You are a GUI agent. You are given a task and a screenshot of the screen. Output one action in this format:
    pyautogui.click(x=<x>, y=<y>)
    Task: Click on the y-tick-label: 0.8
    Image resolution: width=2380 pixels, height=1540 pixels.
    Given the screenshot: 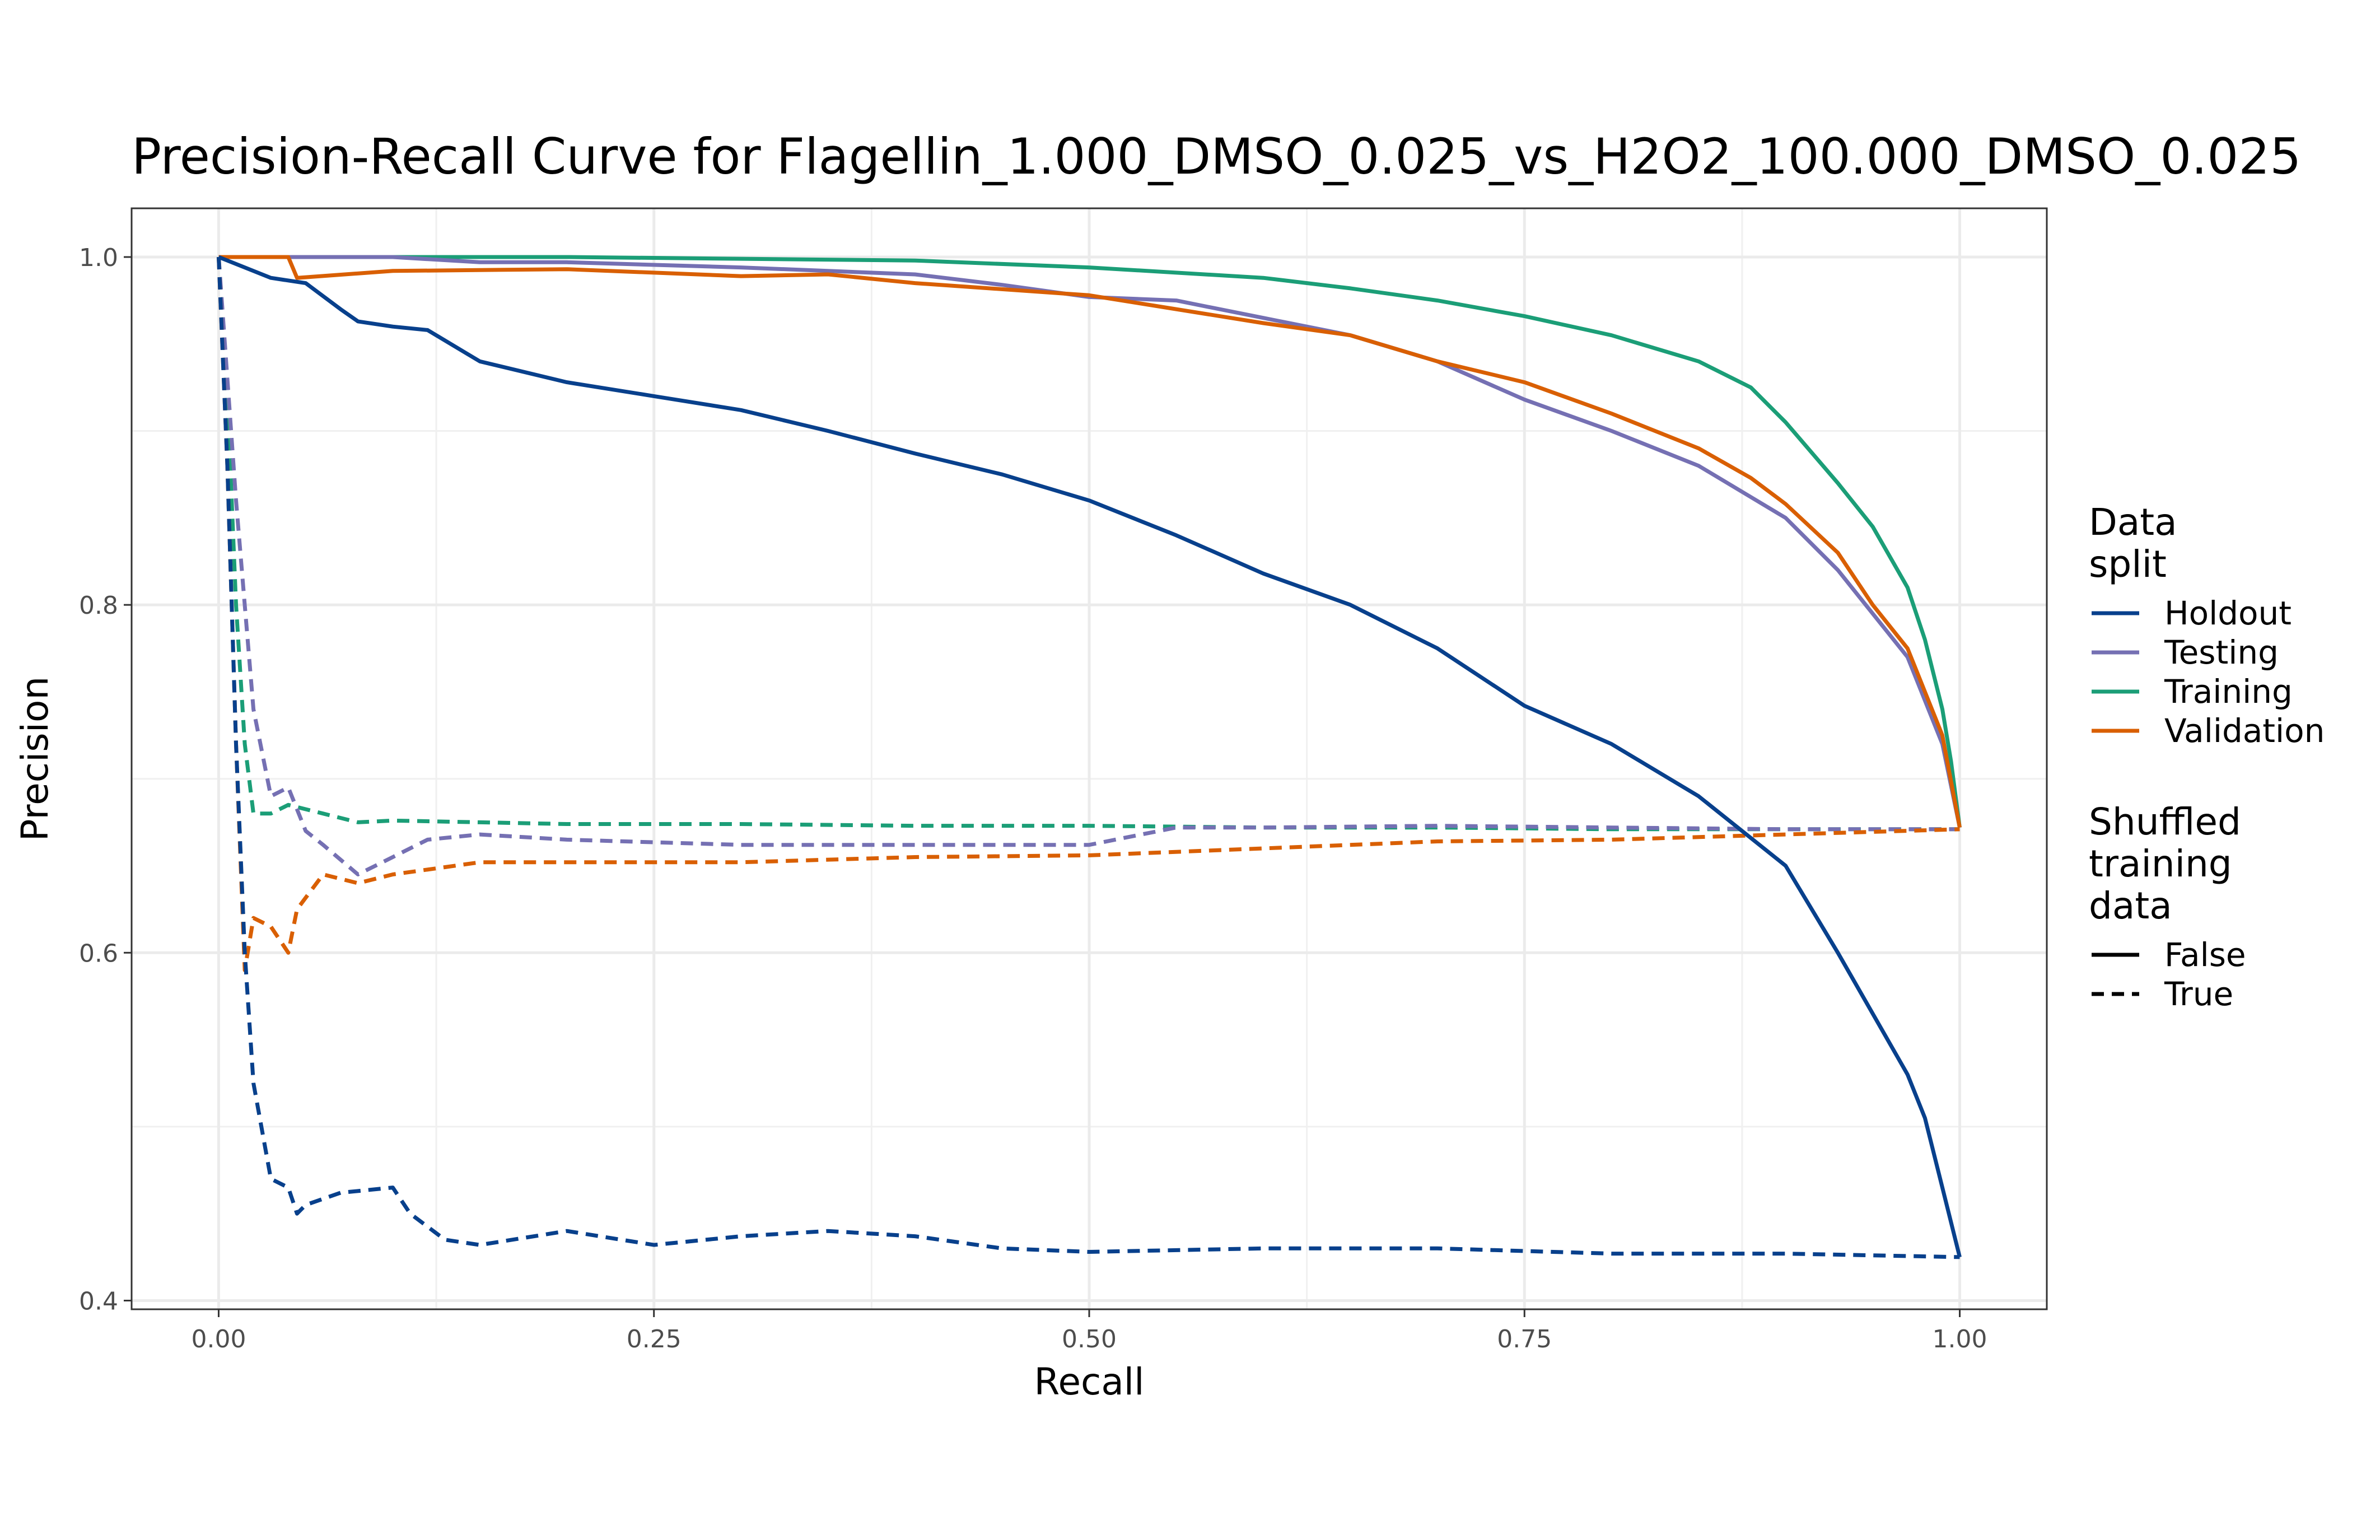 What is the action you would take?
    pyautogui.click(x=98, y=606)
    